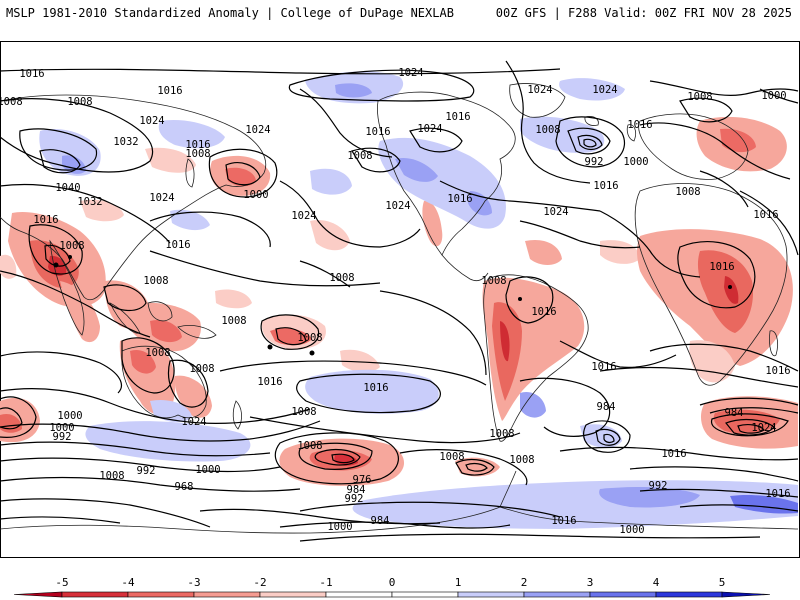 Image resolution: width=800 pixels, height=600 pixels. I want to click on contour-label: 1032, so click(125, 142).